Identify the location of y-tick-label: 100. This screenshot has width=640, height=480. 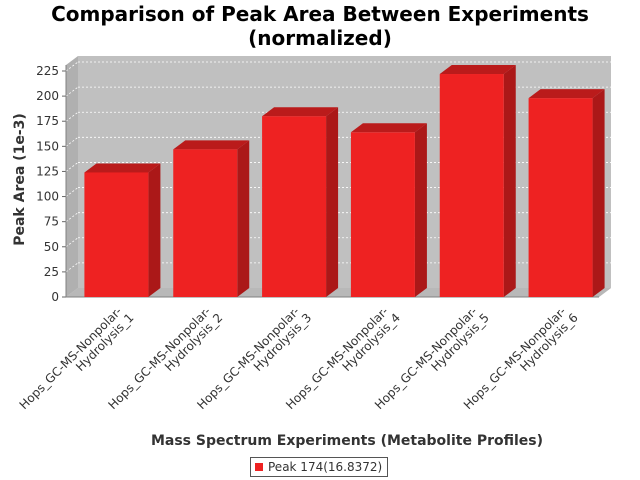
(47, 197).